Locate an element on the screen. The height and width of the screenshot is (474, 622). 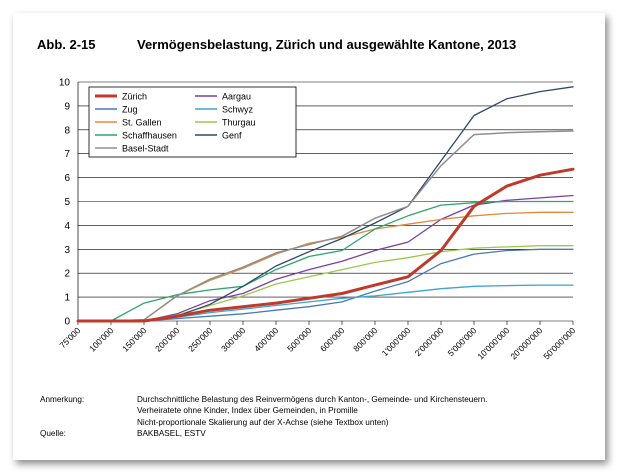
x-tick-label: 600'000 is located at coordinates (332, 339).